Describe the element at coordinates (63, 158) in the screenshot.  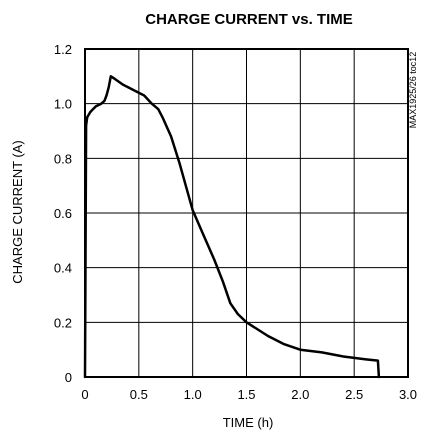
I see `y-tick-label: 0.8` at that location.